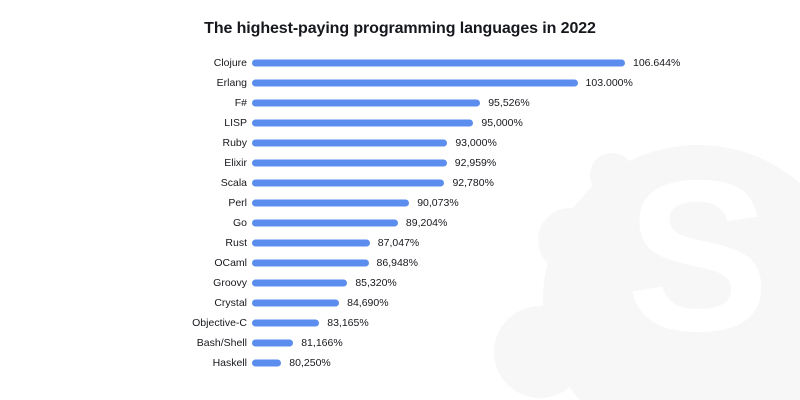  What do you see at coordinates (221, 342) in the screenshot?
I see `category-label: Bash/Shell` at bounding box center [221, 342].